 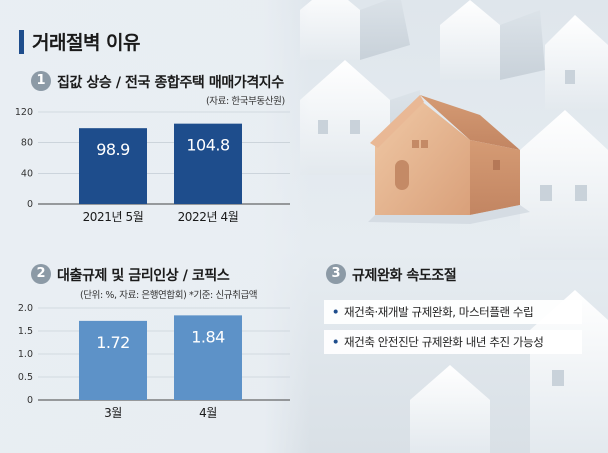 I want to click on y-tick-label: 120, so click(x=24, y=112).